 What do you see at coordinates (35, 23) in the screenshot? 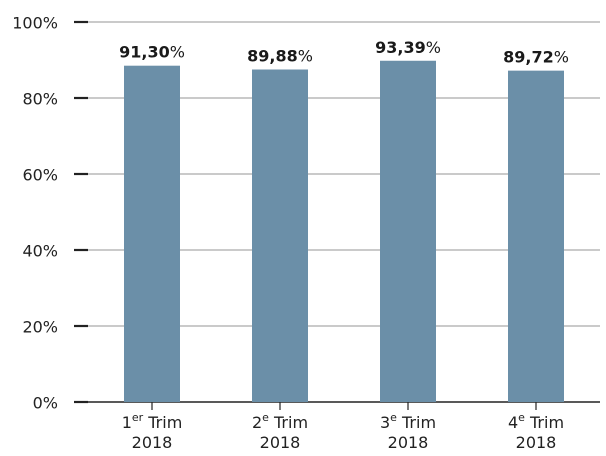
I see `y-tick-label: 100%` at bounding box center [35, 23].